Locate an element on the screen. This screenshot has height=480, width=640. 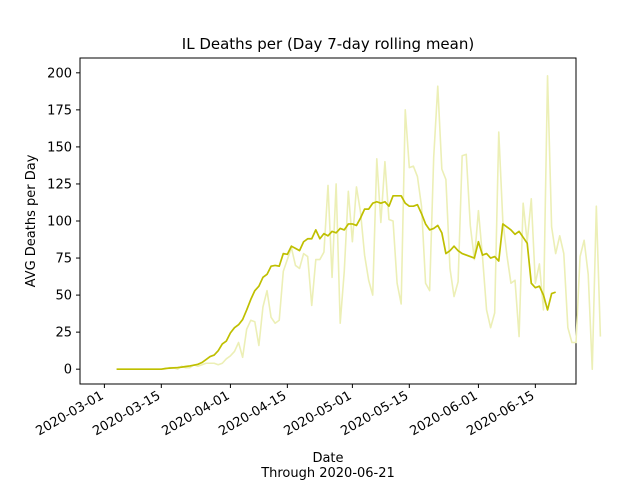
y-tick-label: 125 is located at coordinates (59, 184).